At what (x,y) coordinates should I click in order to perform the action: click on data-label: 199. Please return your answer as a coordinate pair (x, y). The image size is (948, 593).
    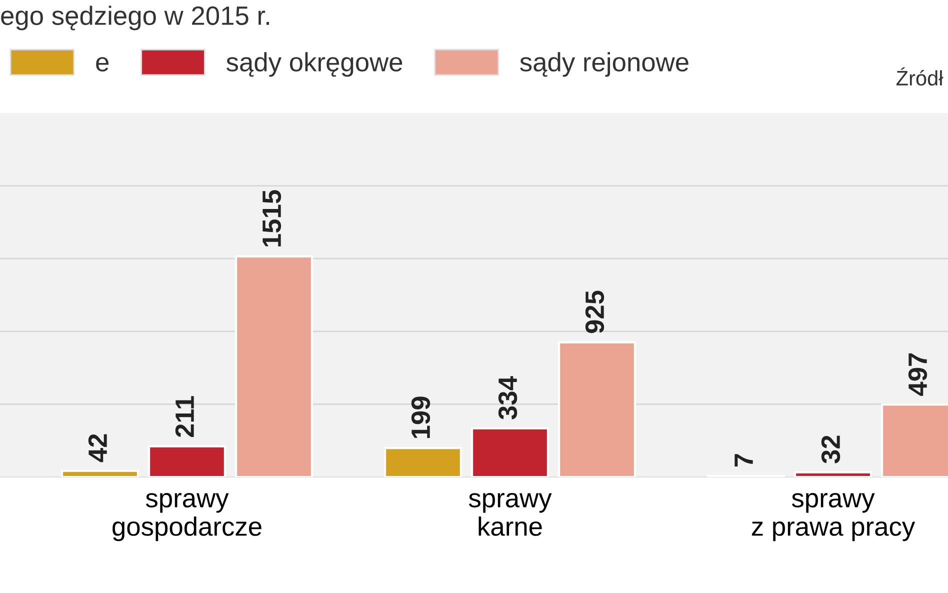
    Looking at the image, I should click on (420, 417).